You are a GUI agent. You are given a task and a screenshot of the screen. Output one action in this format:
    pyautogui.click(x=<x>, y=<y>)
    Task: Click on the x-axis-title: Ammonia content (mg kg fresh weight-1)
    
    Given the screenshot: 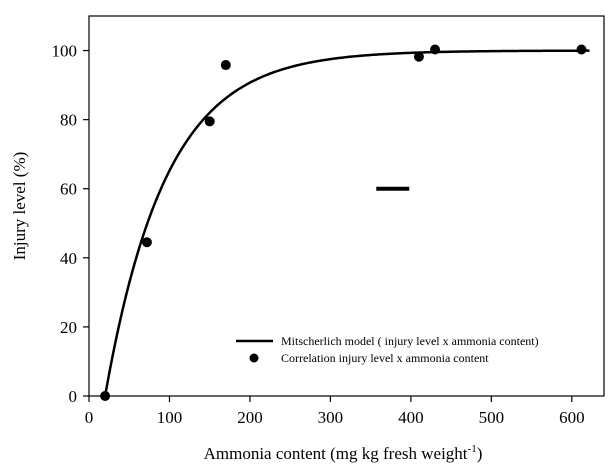 What is the action you would take?
    pyautogui.click(x=343, y=453)
    